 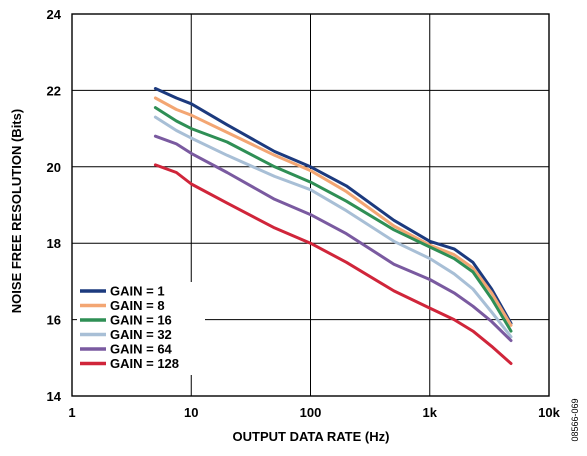 What do you see at coordinates (141, 320) in the screenshot?
I see `legend-label: GAIN = 16` at bounding box center [141, 320].